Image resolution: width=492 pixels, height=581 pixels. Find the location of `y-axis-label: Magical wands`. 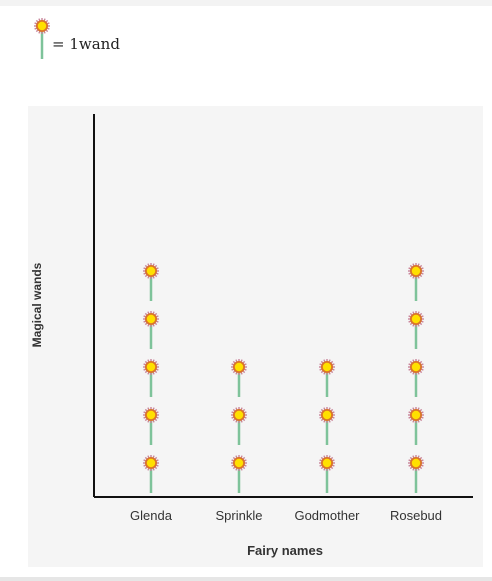

y-axis-label: Magical wands is located at coordinates (37, 304).